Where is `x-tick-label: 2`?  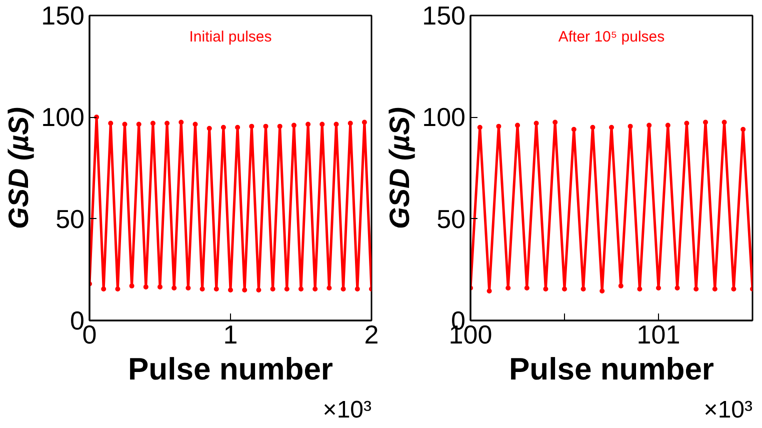
x-tick-label: 2 is located at coordinates (371, 335).